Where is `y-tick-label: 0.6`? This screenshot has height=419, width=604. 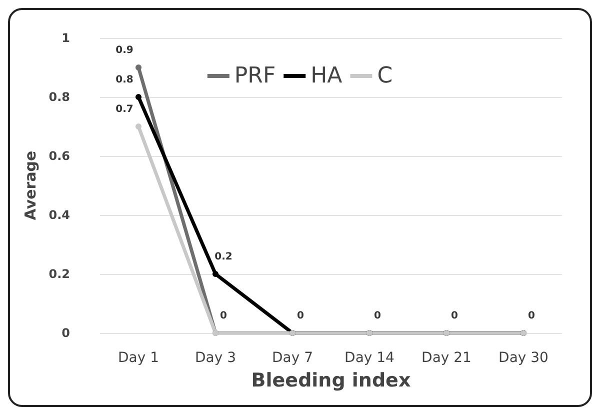
y-tick-label: 0.6 is located at coordinates (59, 156).